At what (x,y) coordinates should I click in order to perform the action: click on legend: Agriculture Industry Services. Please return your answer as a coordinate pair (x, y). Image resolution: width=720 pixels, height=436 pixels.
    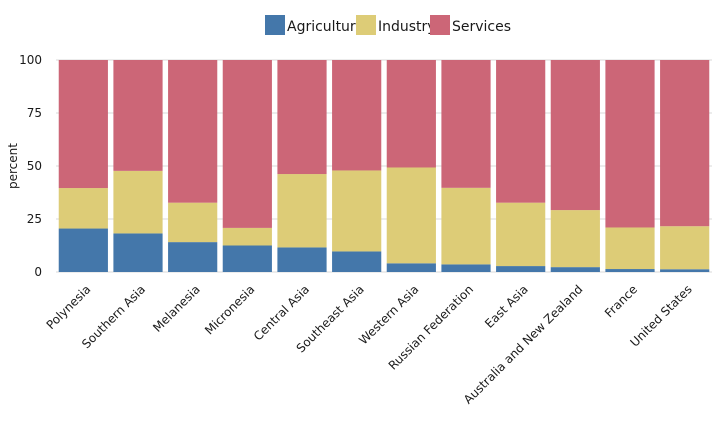
    Looking at the image, I should click on (388, 25).